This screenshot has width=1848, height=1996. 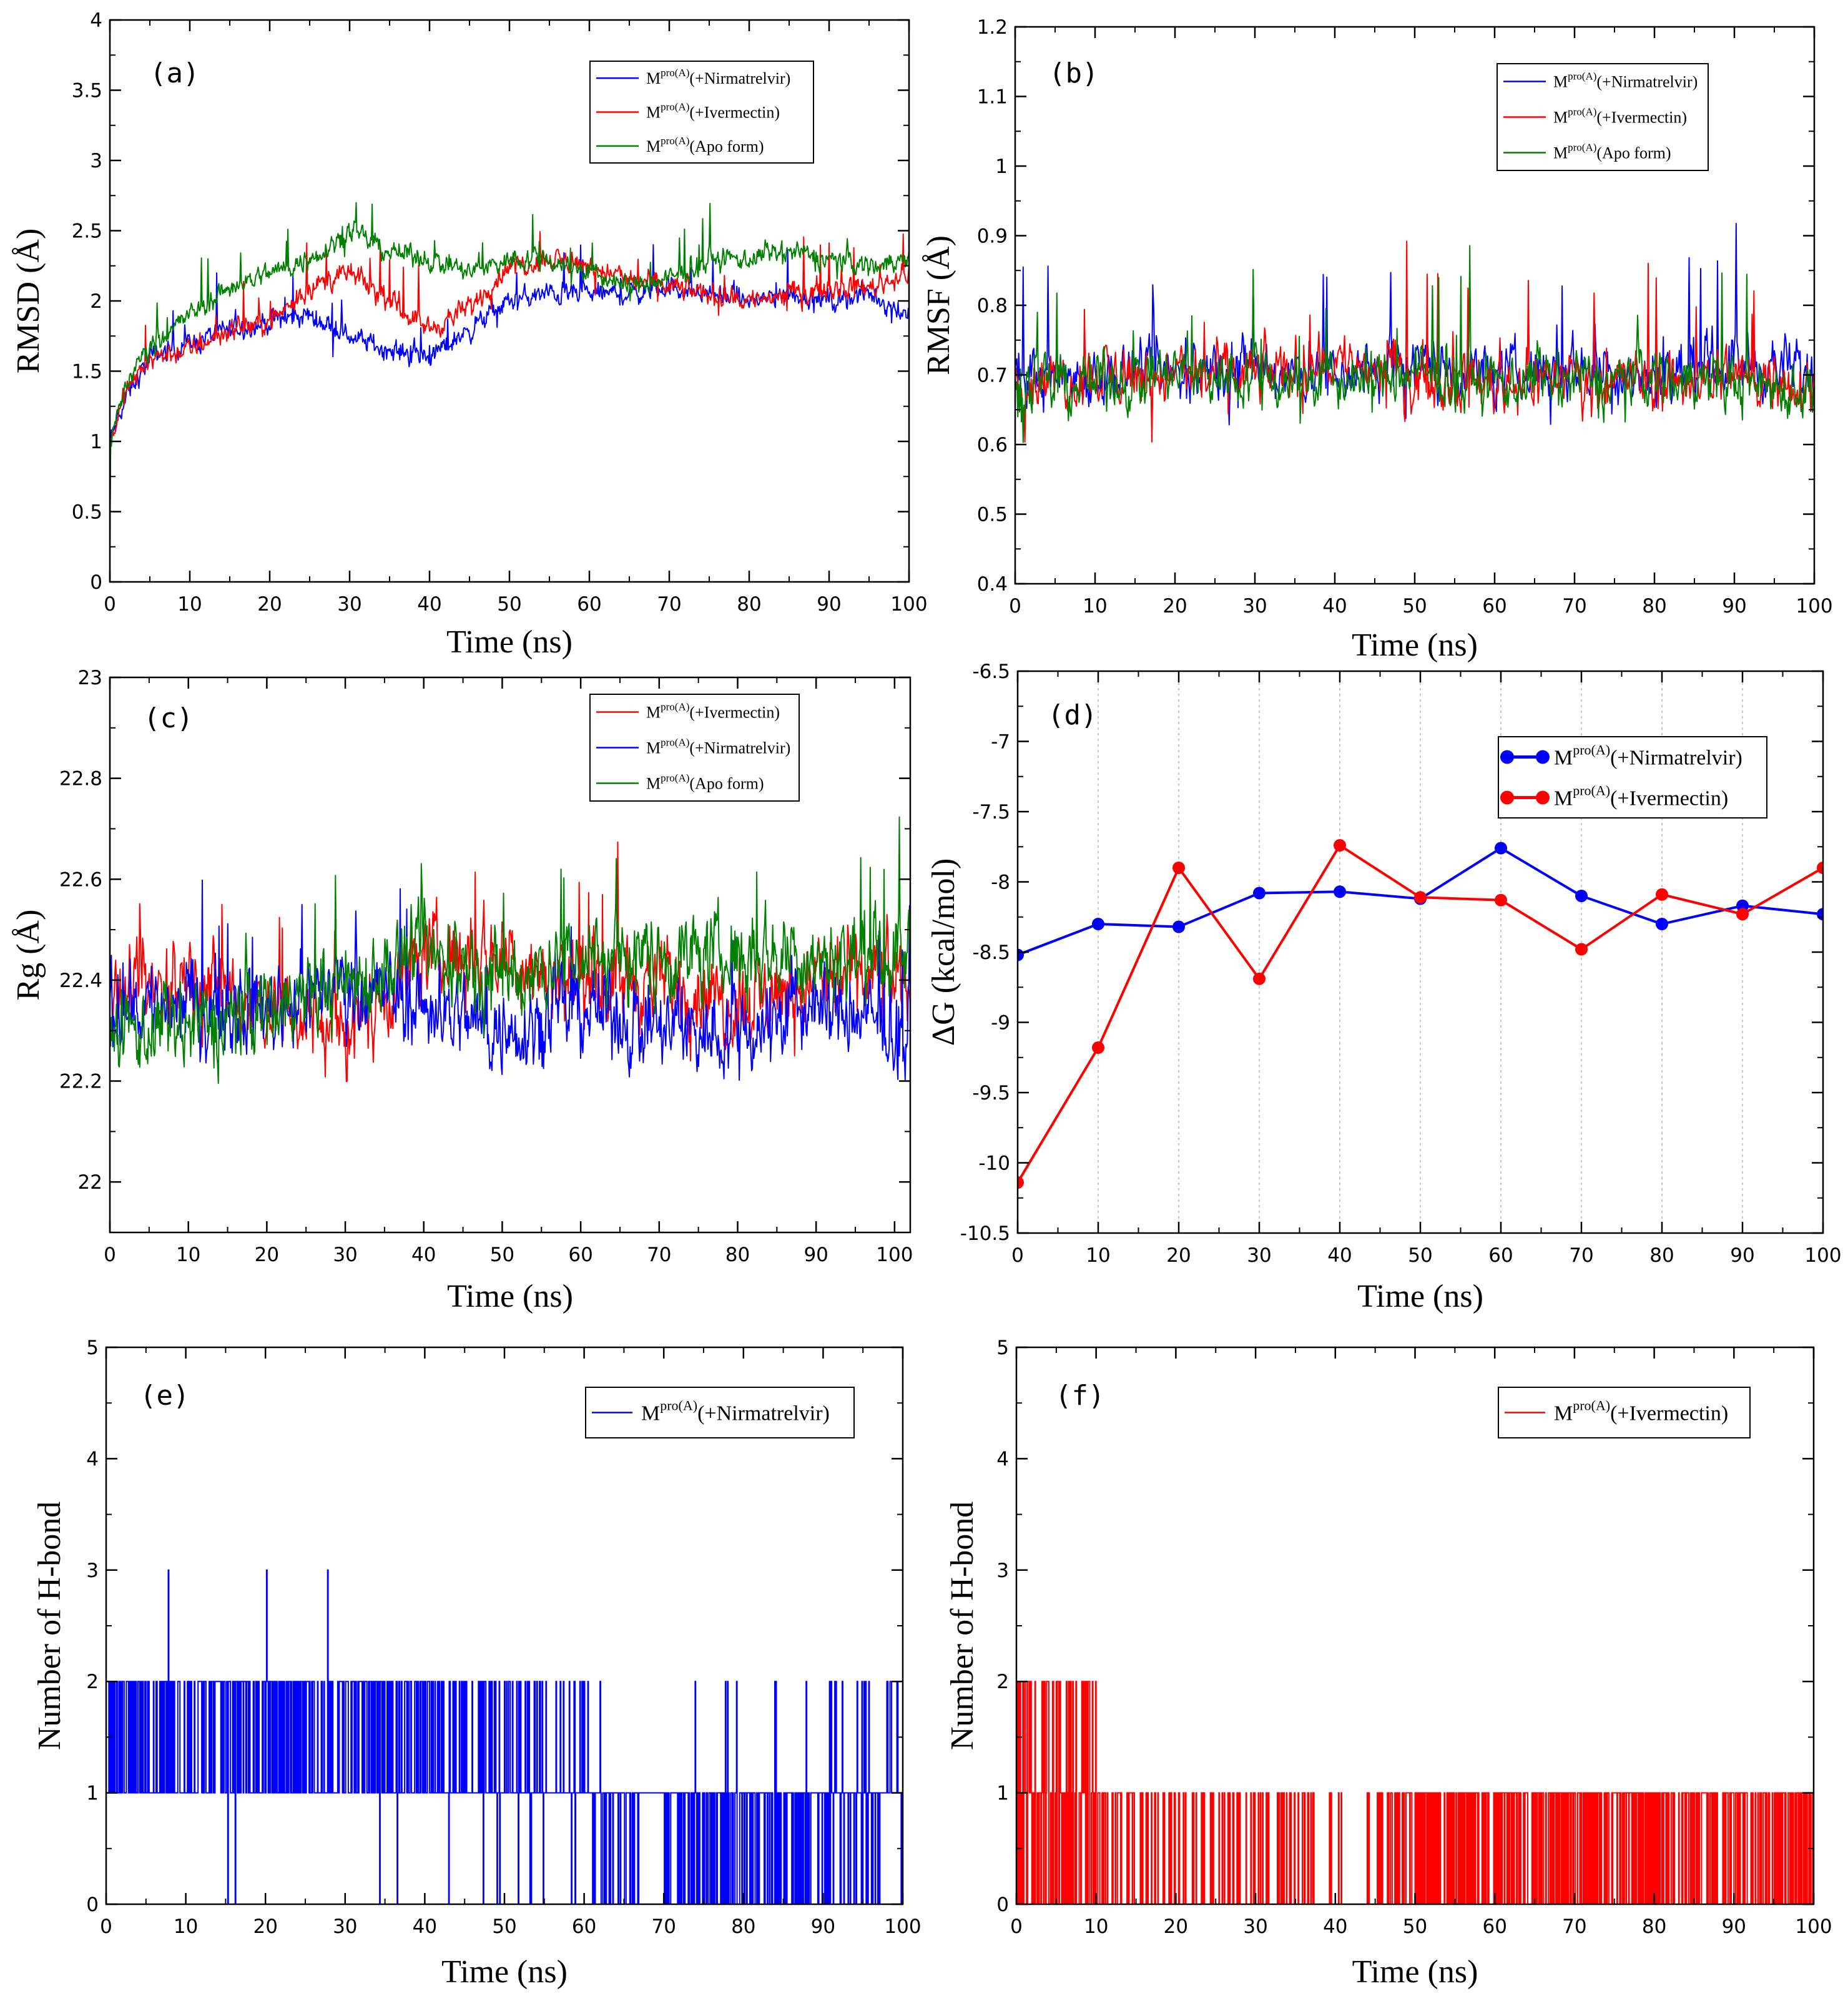 I want to click on panel-label: (e), so click(x=164, y=1396).